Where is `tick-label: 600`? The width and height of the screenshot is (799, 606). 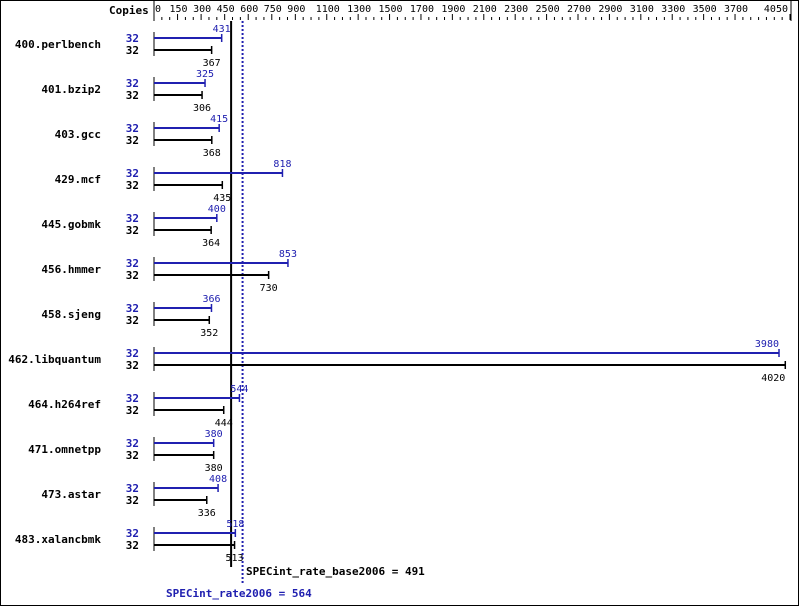
tick-label: 600 is located at coordinates (249, 9).